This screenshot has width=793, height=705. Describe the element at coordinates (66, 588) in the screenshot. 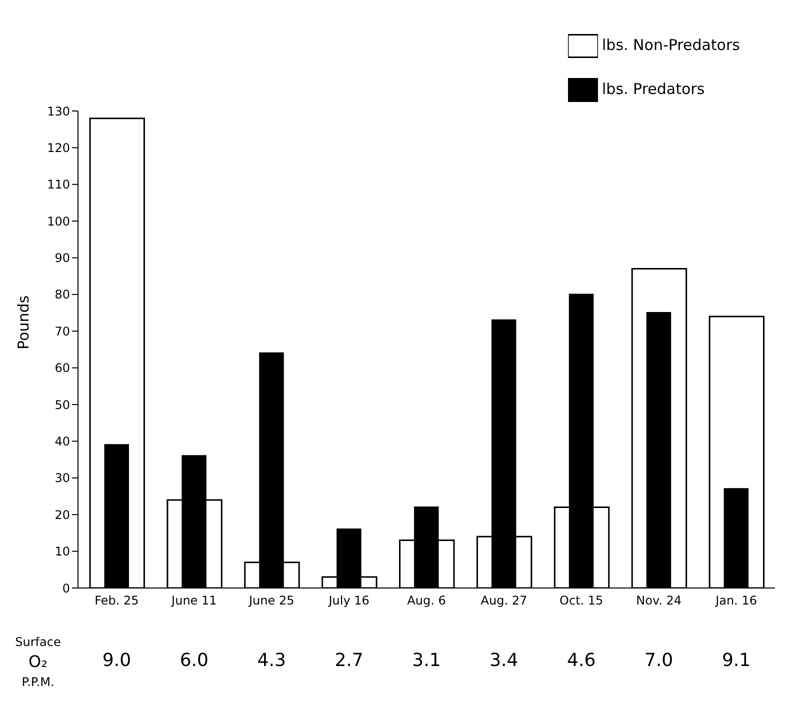

I see `y-tick-label: 0` at that location.